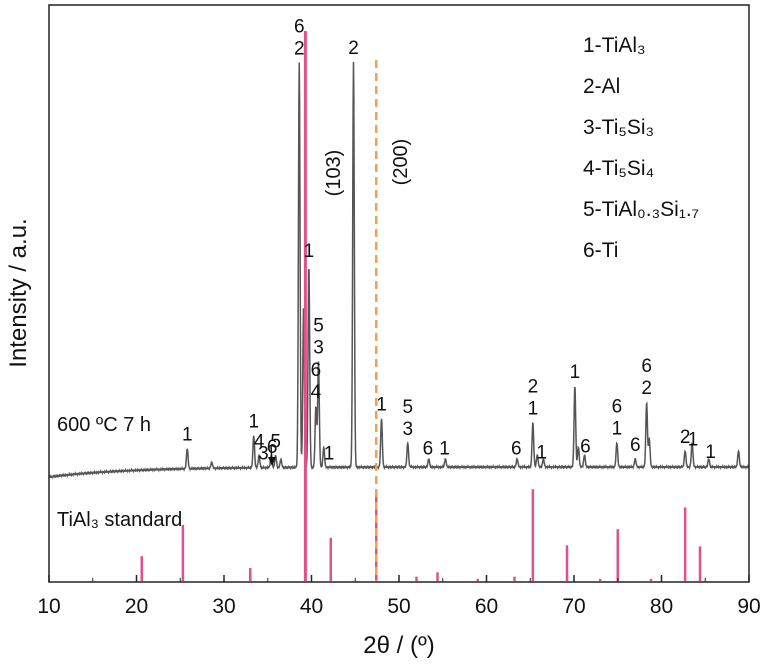 The image size is (768, 670). I want to click on x-tick-label: 20, so click(136, 606).